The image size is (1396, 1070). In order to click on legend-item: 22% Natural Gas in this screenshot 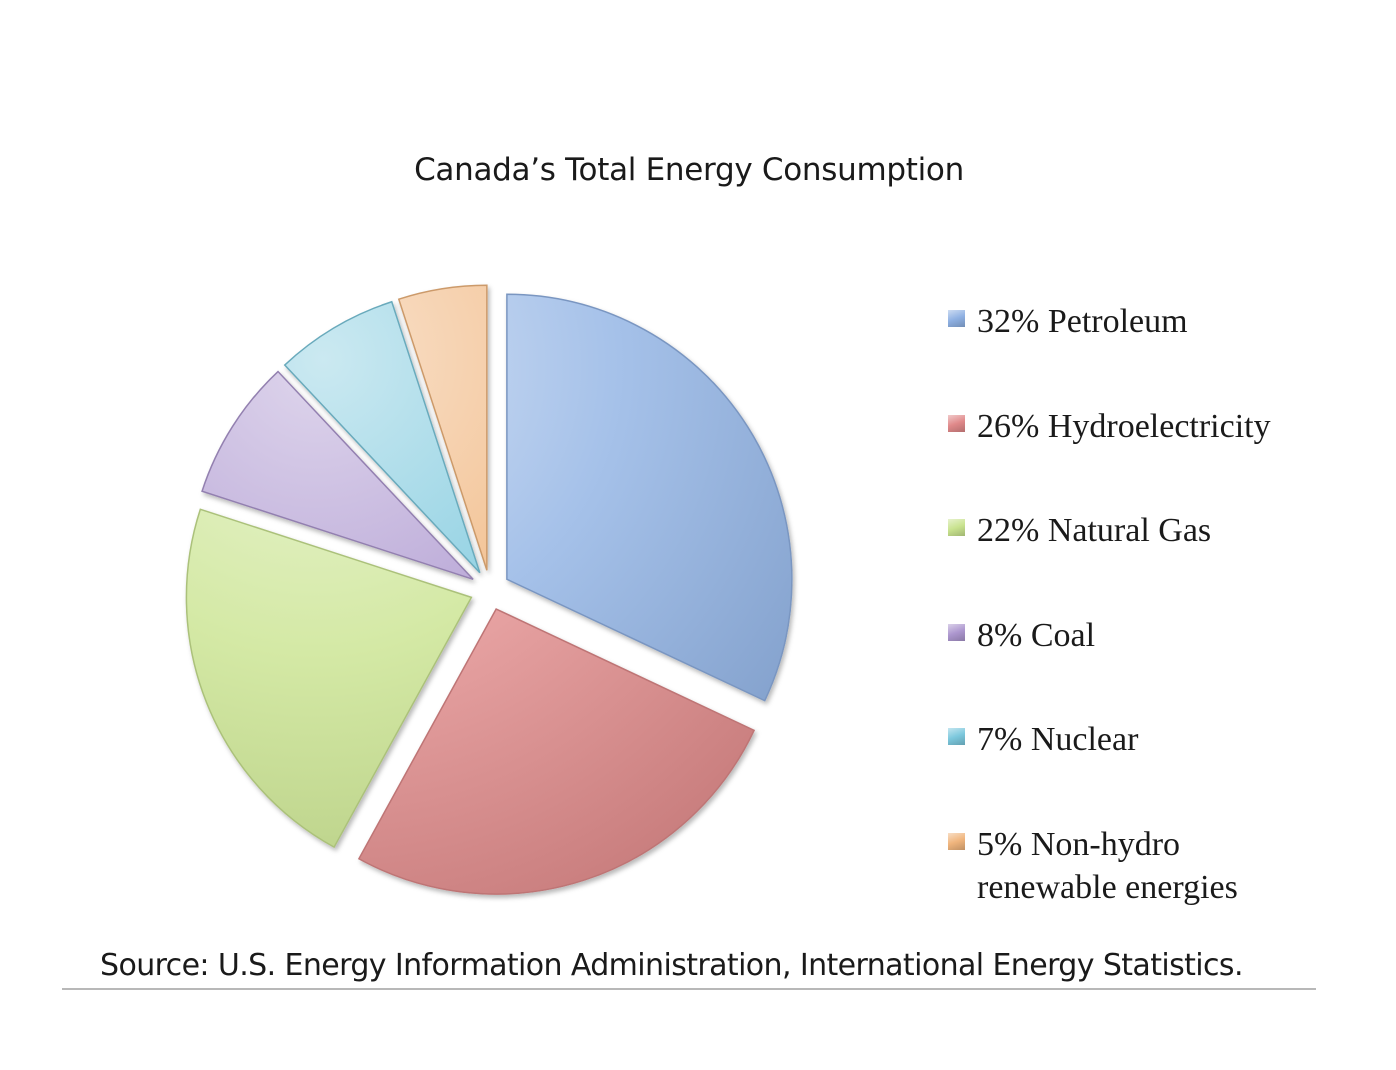, I will do `click(1152, 530)`.